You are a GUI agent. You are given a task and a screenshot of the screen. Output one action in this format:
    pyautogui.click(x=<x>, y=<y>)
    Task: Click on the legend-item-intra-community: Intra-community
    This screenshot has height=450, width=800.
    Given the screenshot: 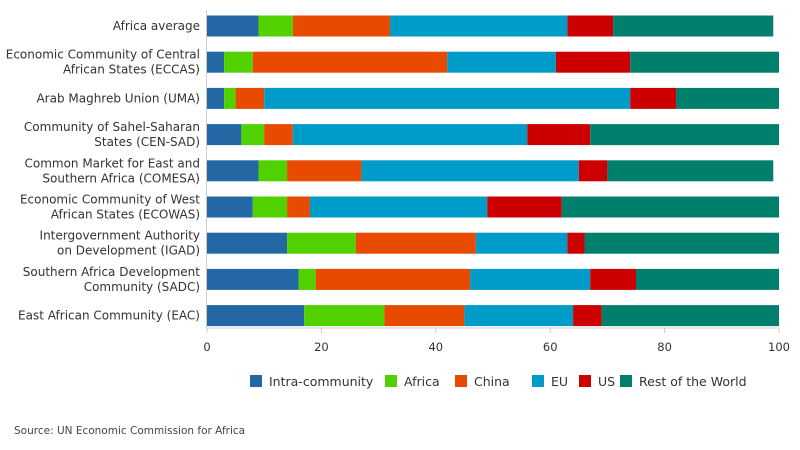 What is the action you would take?
    pyautogui.click(x=312, y=381)
    